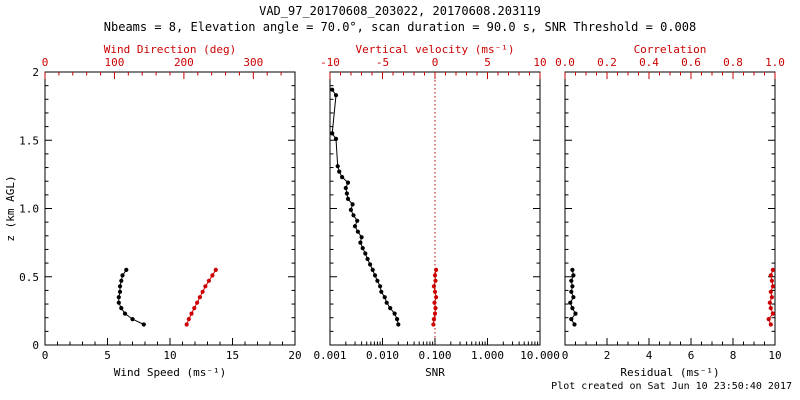  I want to click on y-axis-tick-label: 2, so click(35, 72).